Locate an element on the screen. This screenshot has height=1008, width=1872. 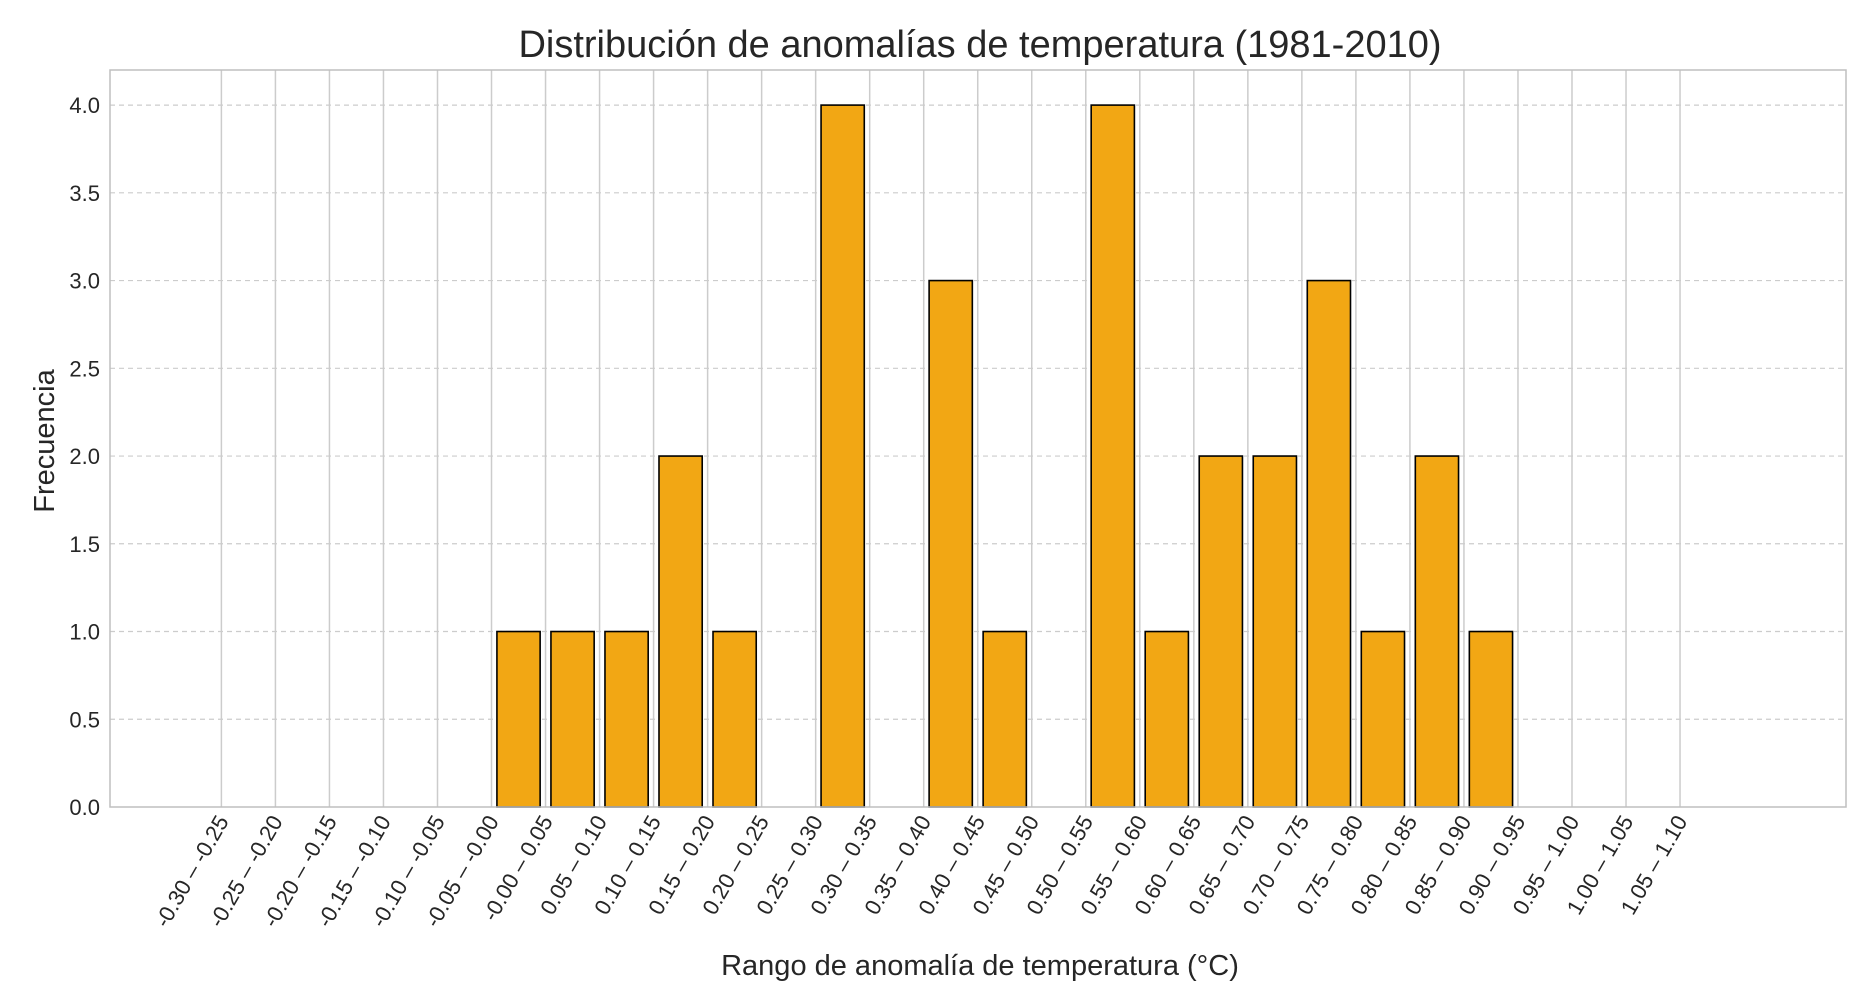
x-axis-label: Rango de anomalía de temperatura (°C) is located at coordinates (980, 966).